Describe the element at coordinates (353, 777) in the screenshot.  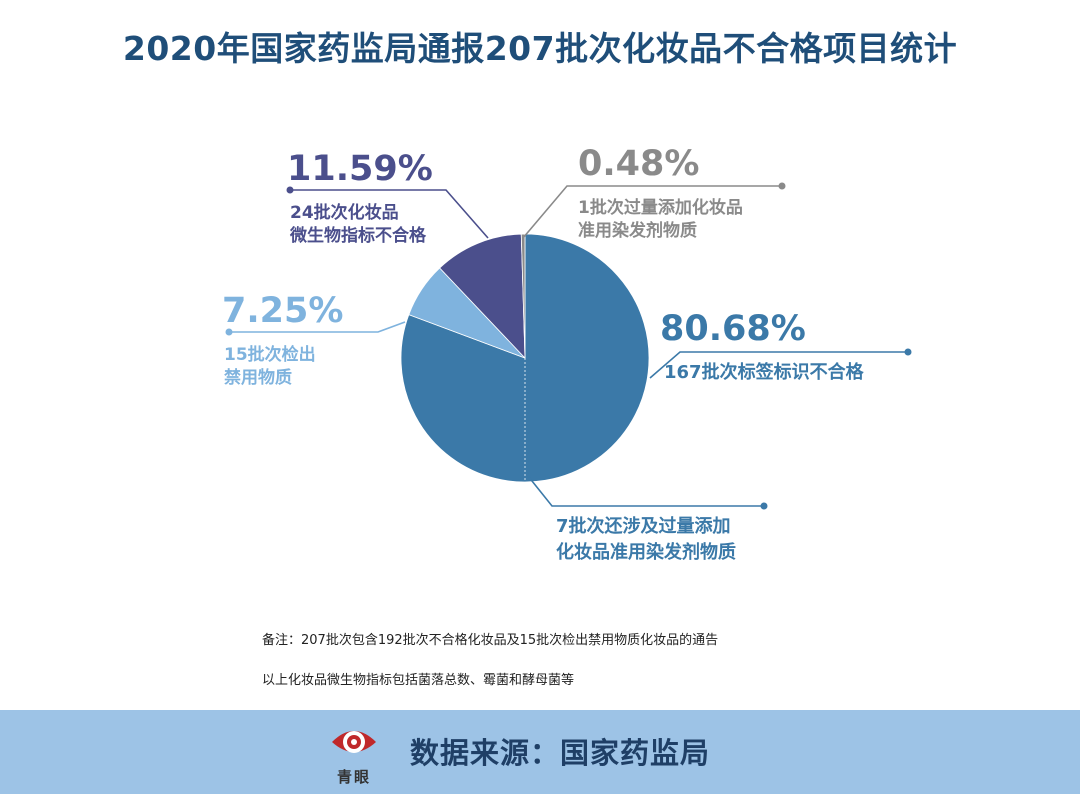
I see `logo-text: 青眼` at that location.